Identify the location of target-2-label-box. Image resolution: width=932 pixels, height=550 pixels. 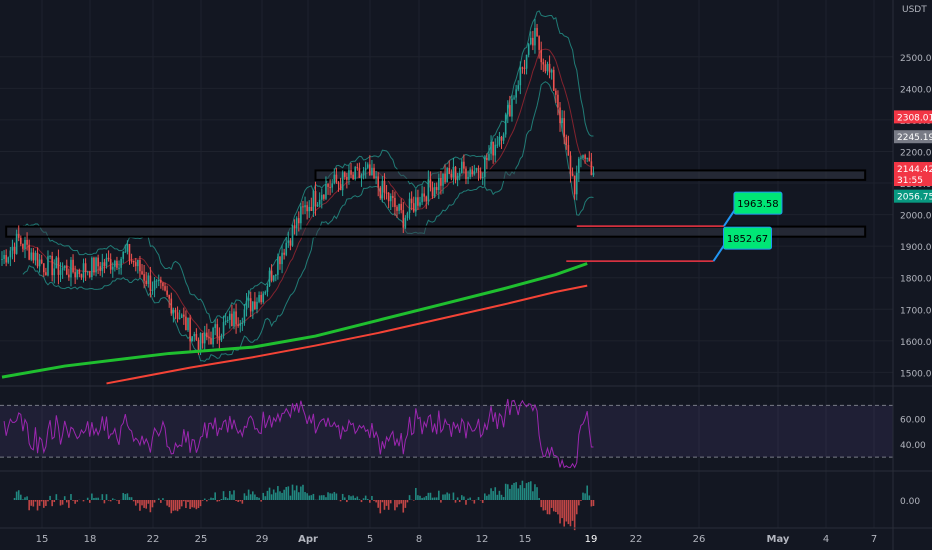
(747, 238).